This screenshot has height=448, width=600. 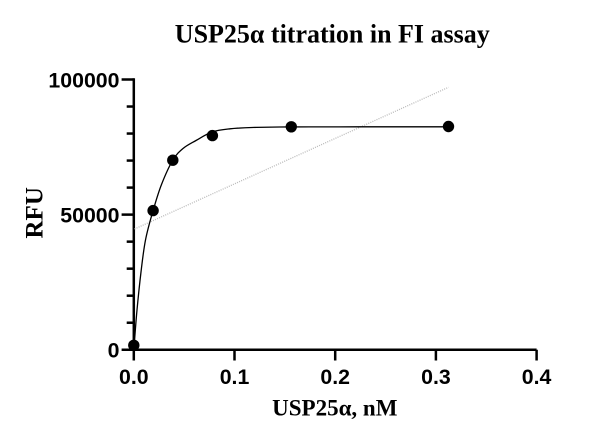 I want to click on svg-text: USP25α titration in FI assay, so click(x=332, y=34).